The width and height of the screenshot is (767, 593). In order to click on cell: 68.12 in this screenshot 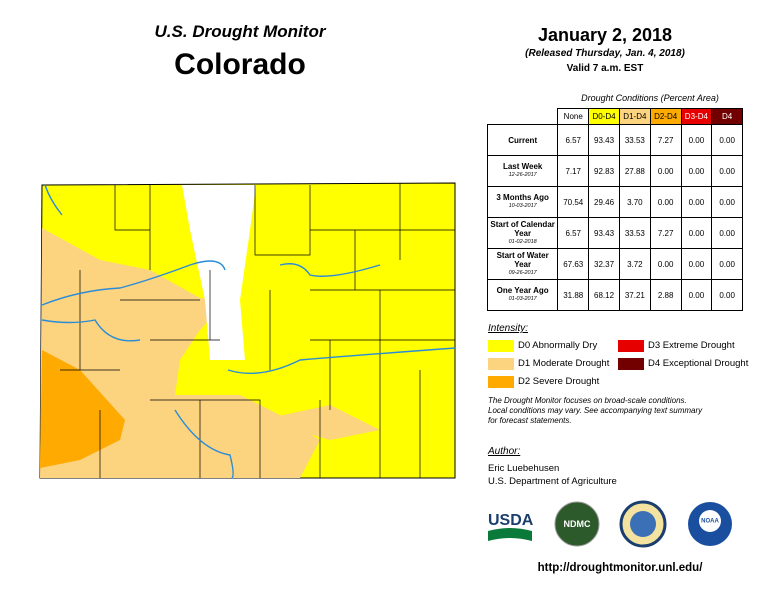, I will do `click(604, 295)`.